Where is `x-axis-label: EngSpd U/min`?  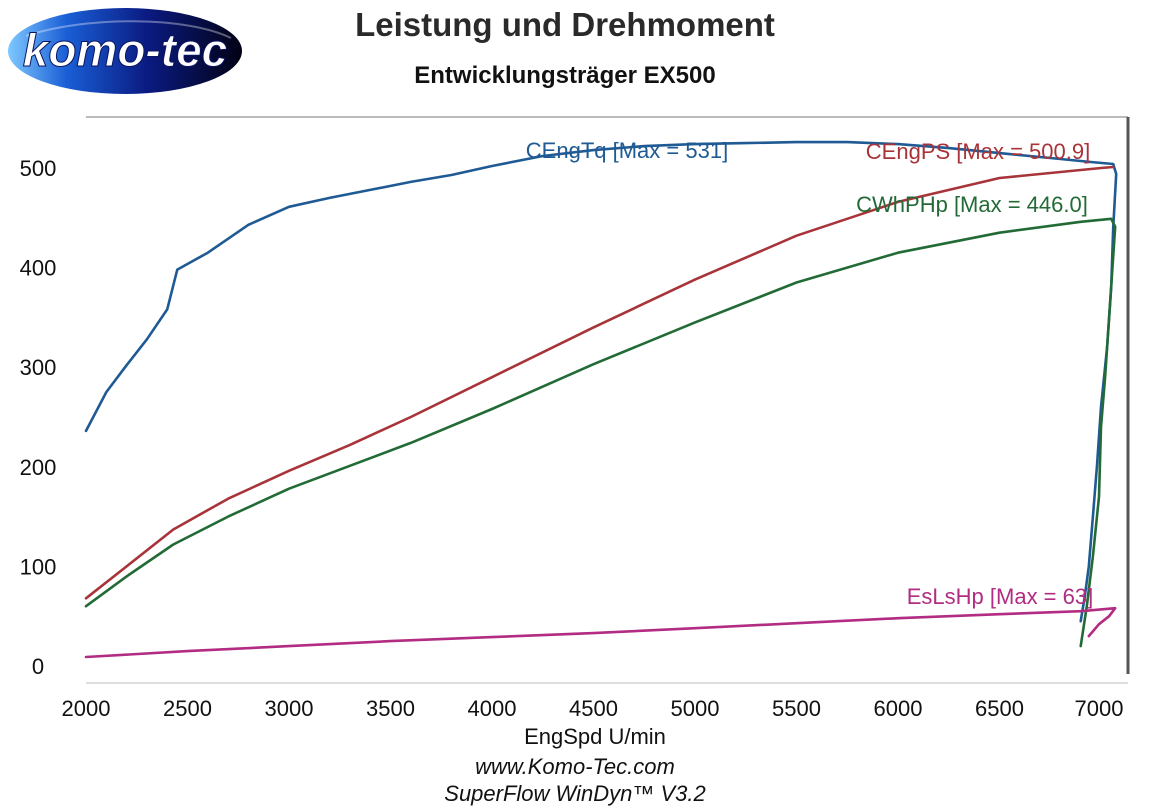
x-axis-label: EngSpd U/min is located at coordinates (595, 736).